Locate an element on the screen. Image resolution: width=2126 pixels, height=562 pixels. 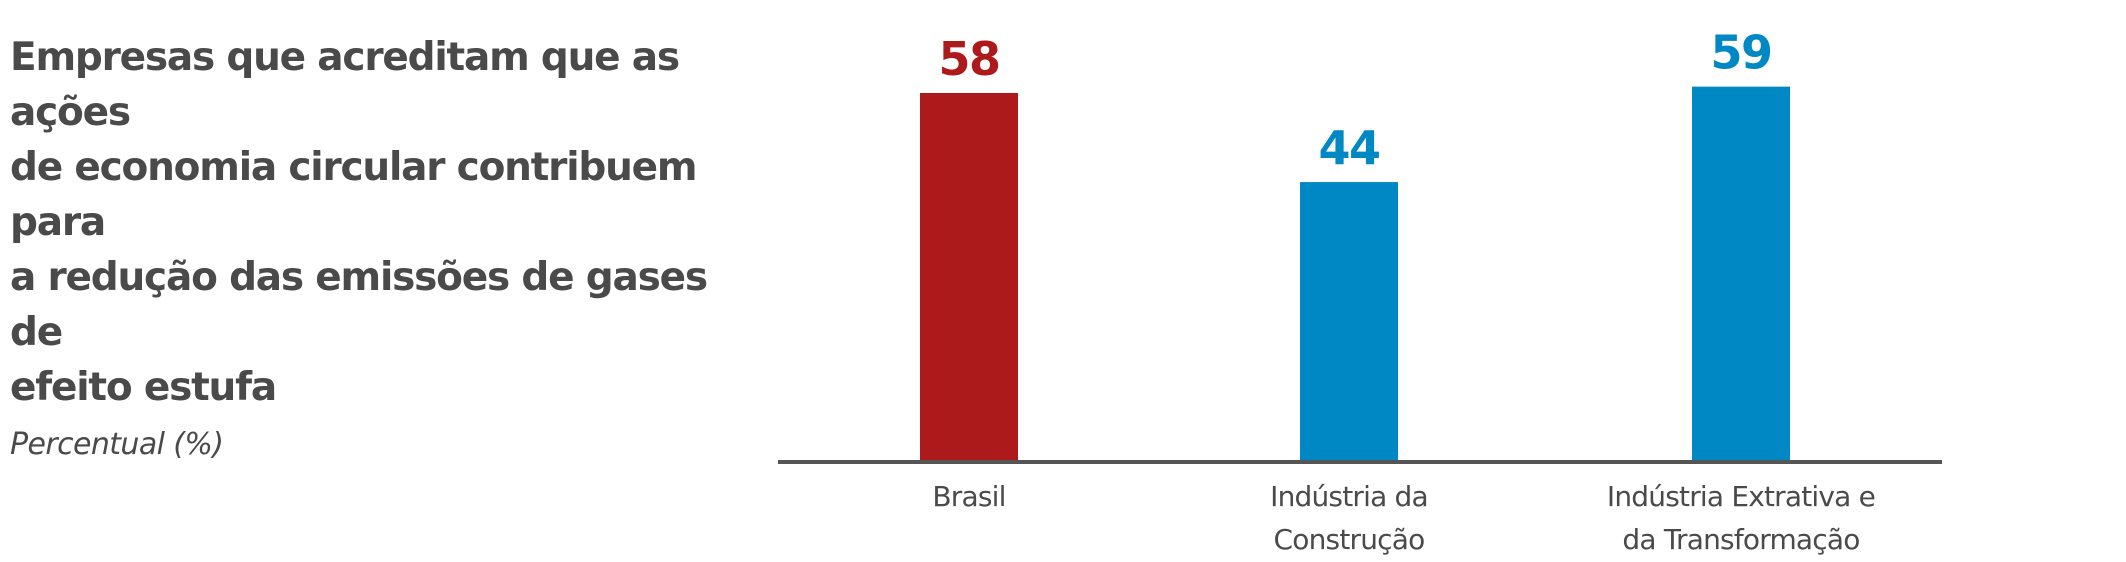
chart-subtitle: Percentual (%) is located at coordinates (117, 444).